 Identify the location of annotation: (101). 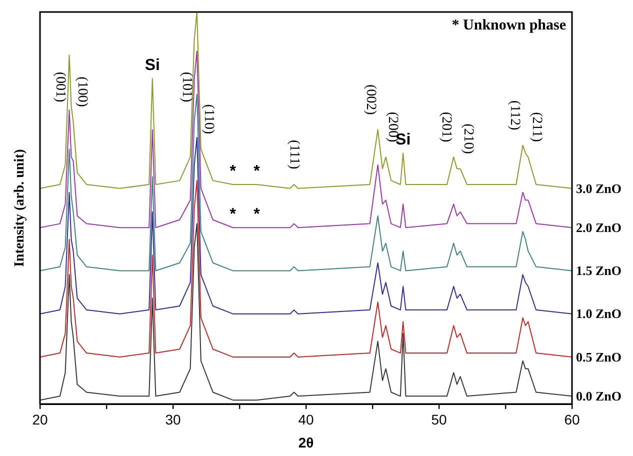
(186, 87).